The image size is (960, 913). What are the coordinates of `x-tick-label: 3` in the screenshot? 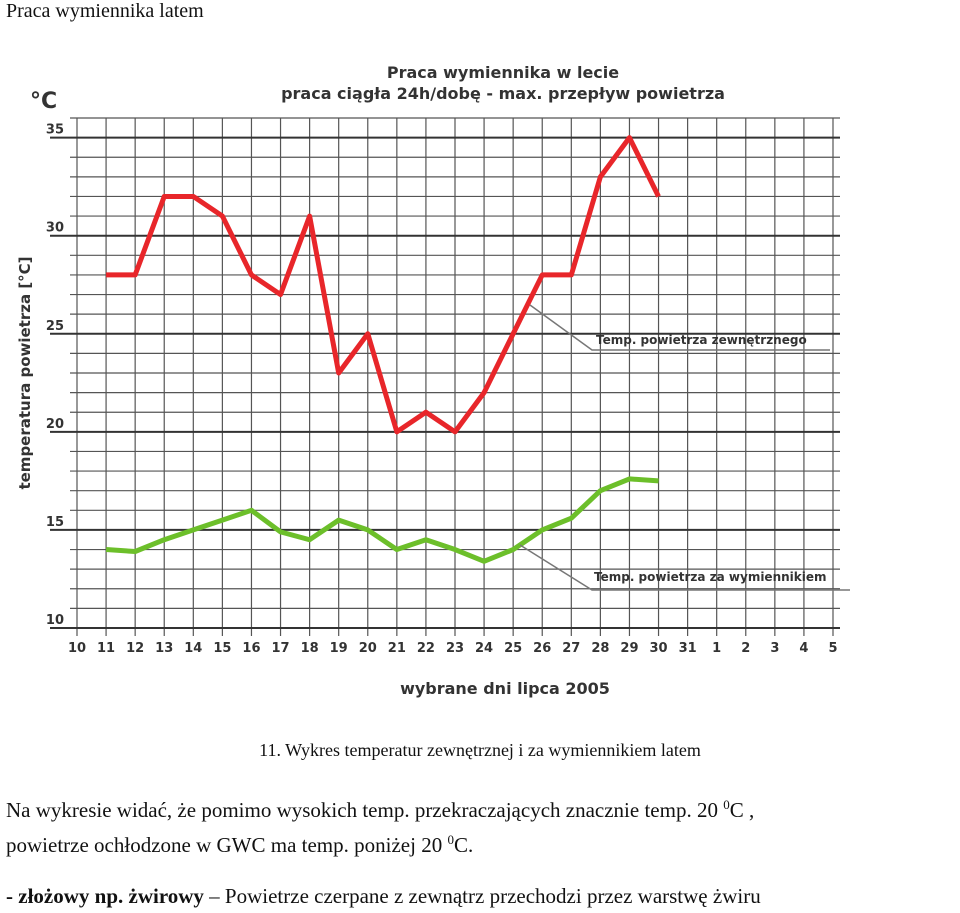 It's located at (774, 648).